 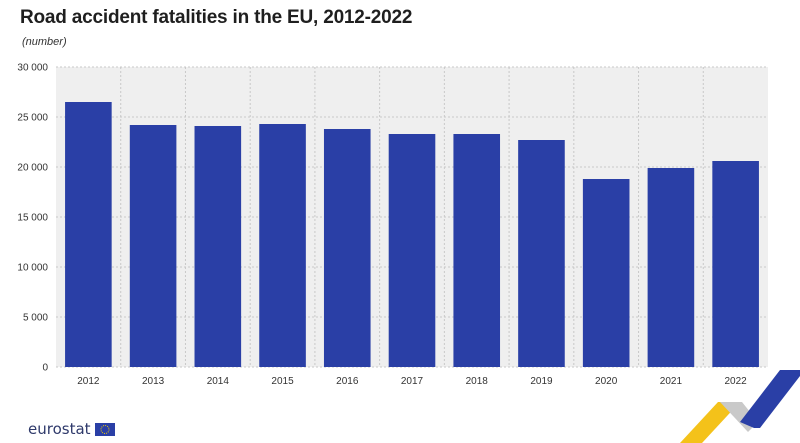 I want to click on x-tick-label: 2013, so click(x=153, y=381).